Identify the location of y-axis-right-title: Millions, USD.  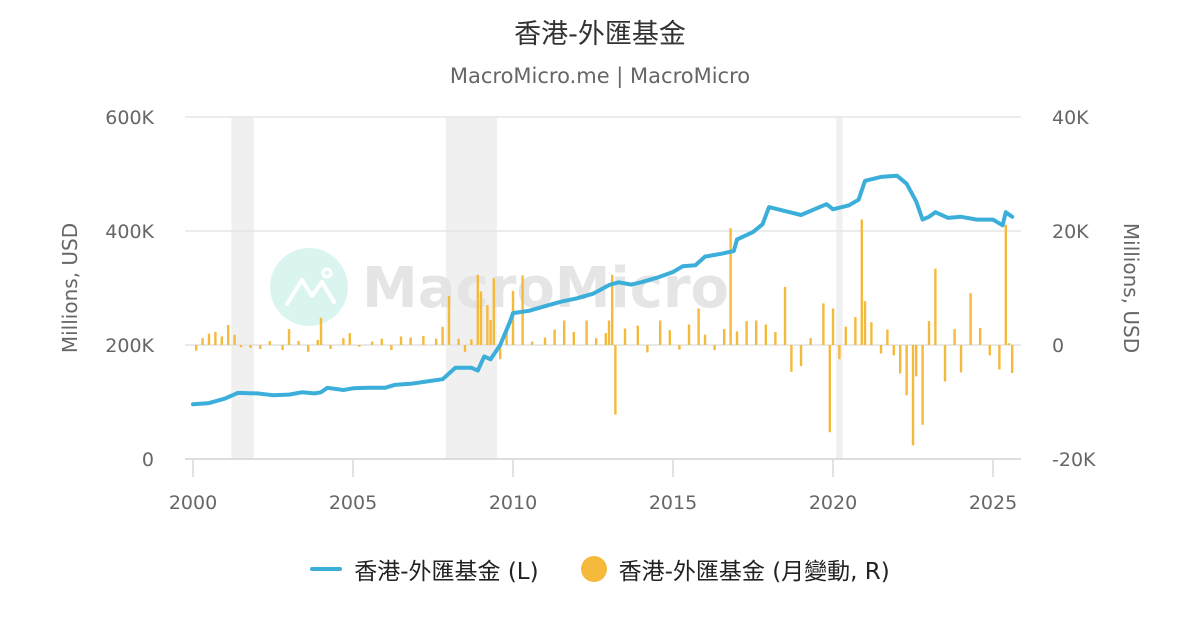
(1131, 288).